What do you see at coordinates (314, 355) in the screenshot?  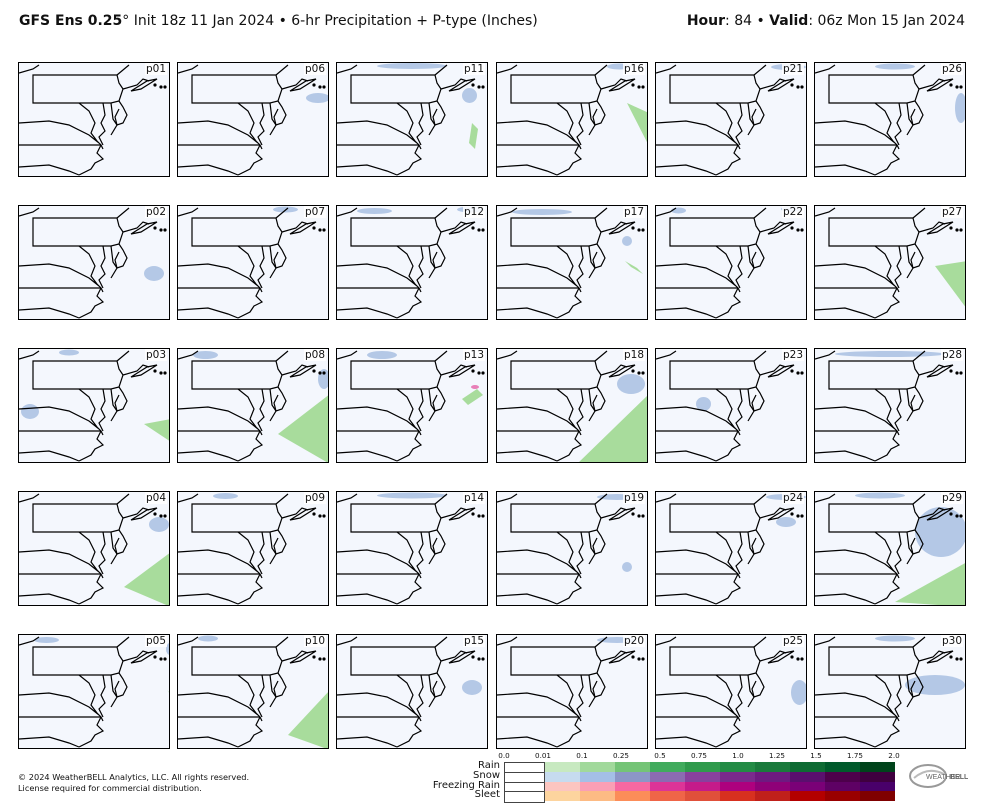 I see `member-label: p08` at bounding box center [314, 355].